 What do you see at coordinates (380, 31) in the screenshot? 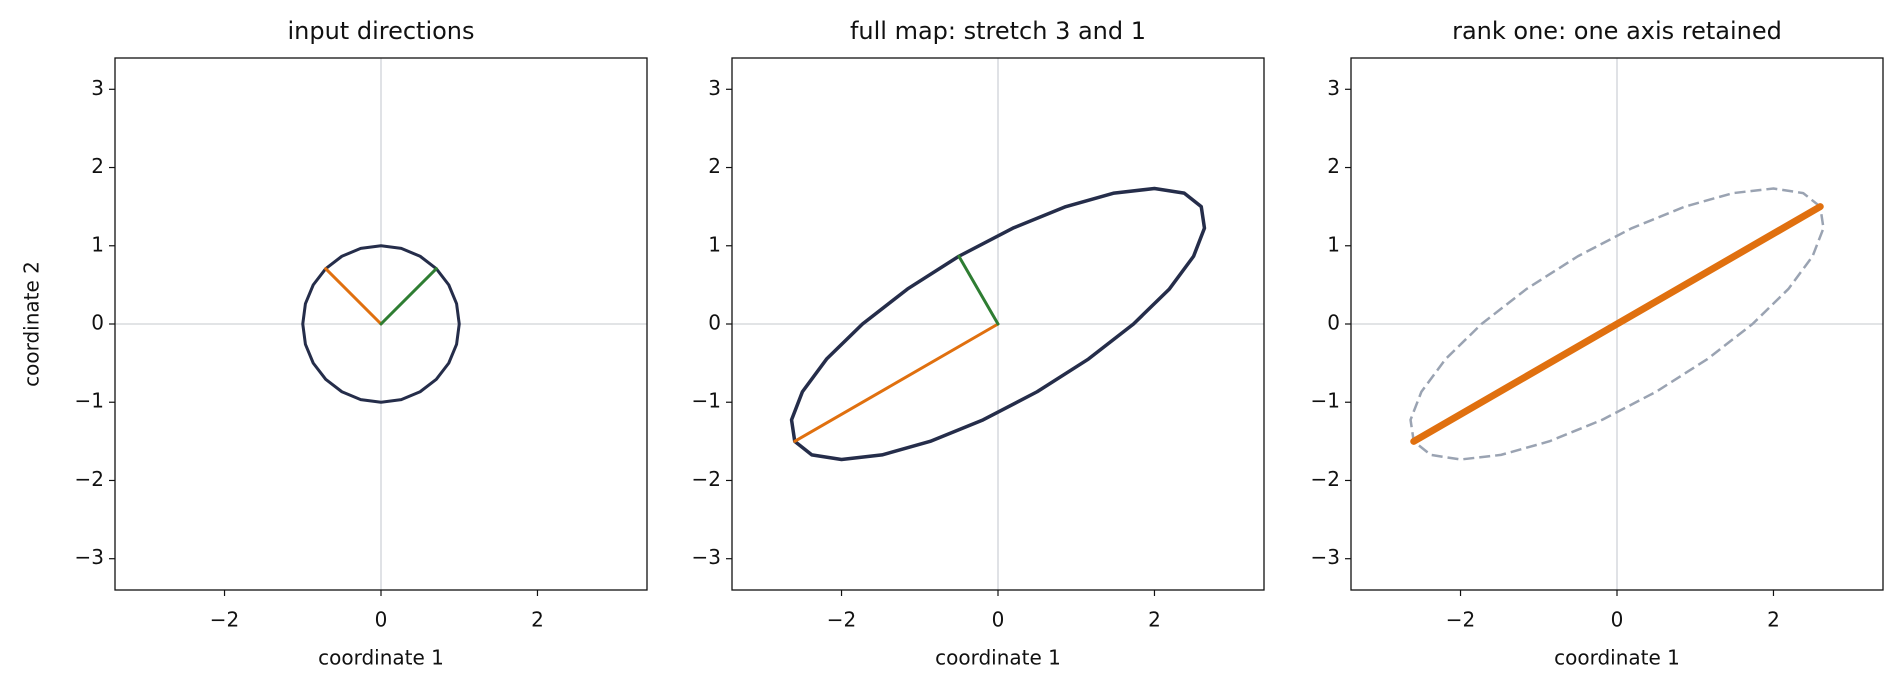
I see `chart-title: input directions` at bounding box center [380, 31].